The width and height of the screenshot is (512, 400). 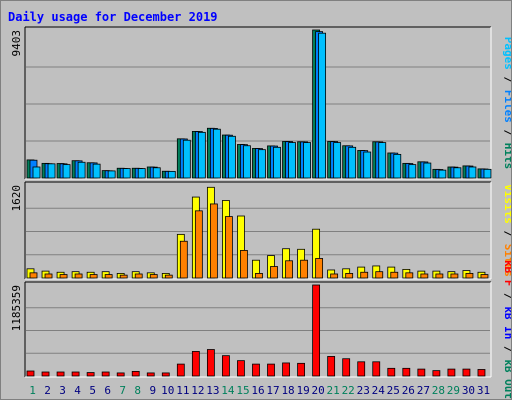 What do you see at coordinates (287, 390) in the screenshot?
I see `x-tick-label: 18` at bounding box center [287, 390].